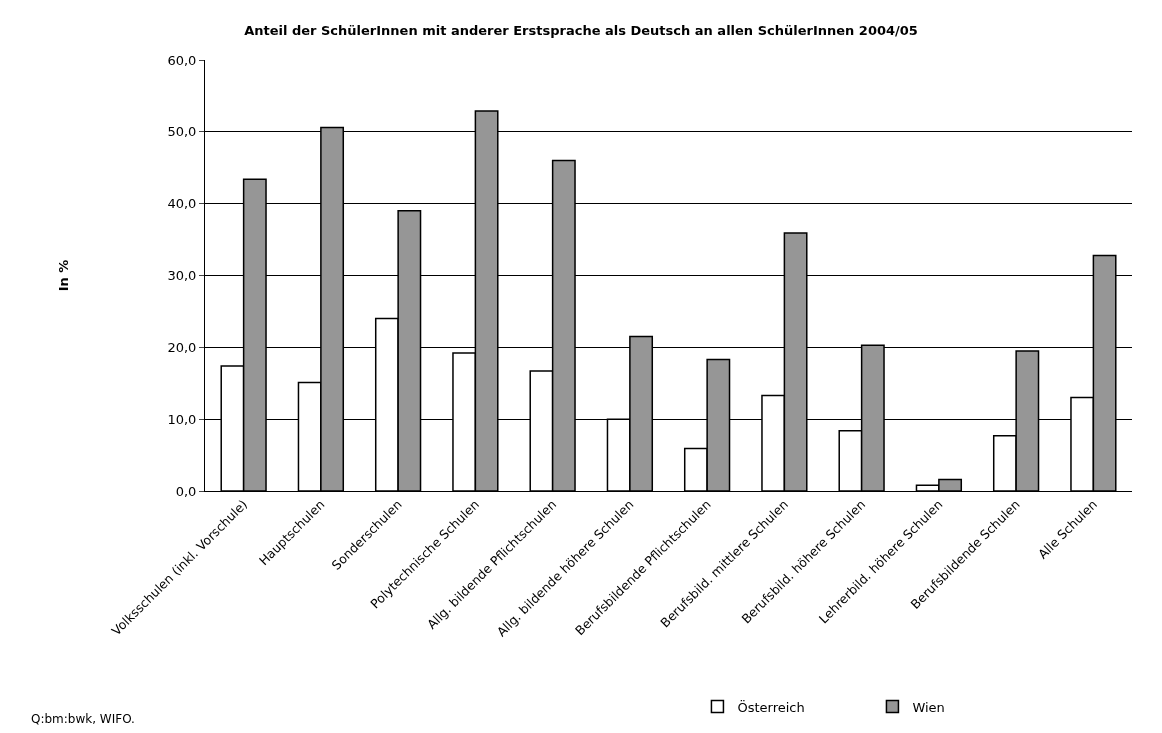  Describe the element at coordinates (182, 276) in the screenshot. I see `y-tick-label: 30,0` at that location.